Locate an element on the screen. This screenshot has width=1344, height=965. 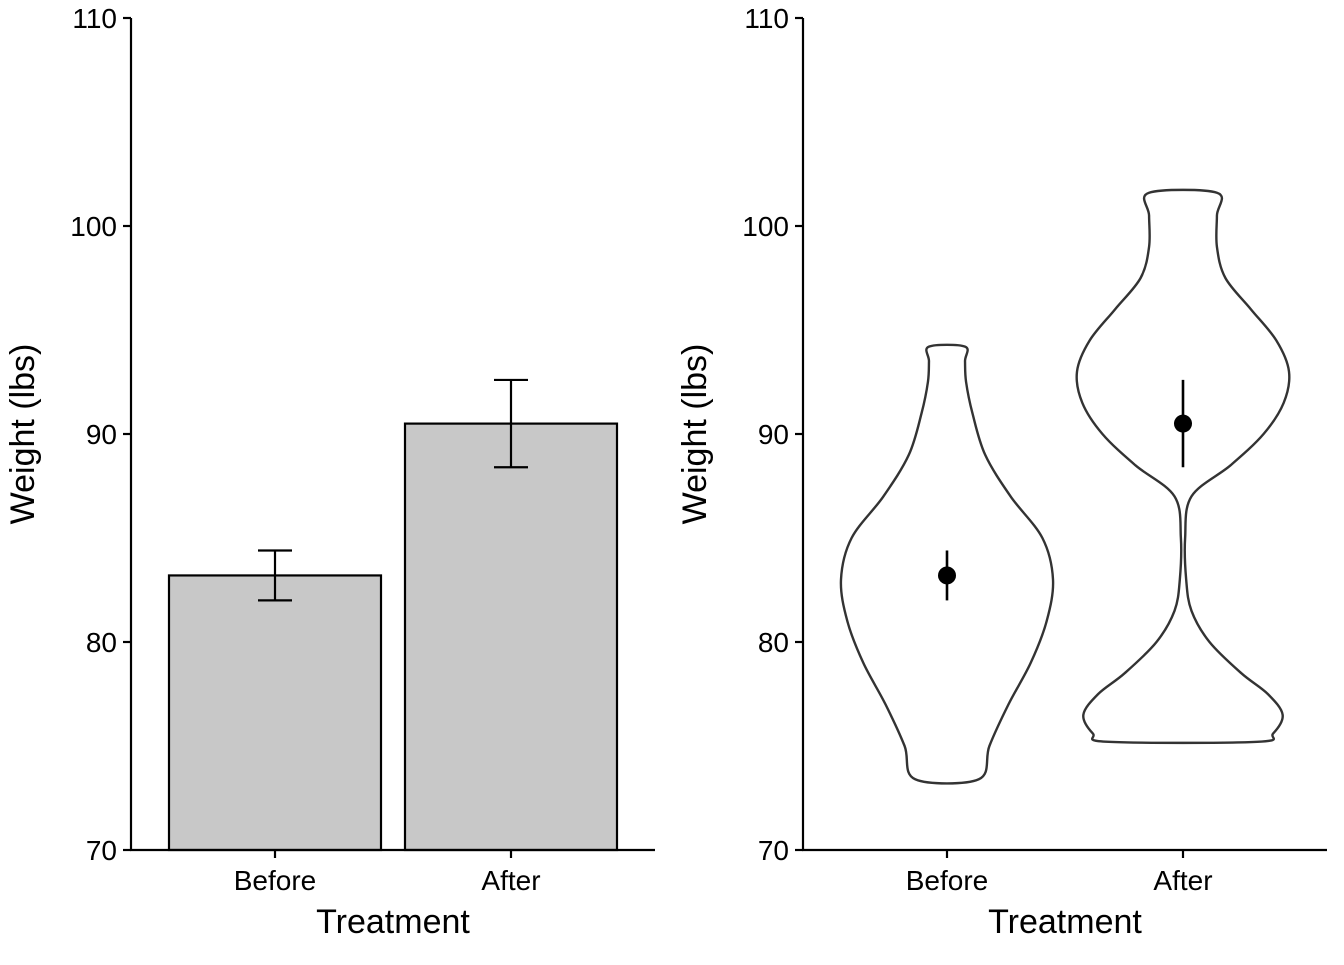
bar-y-axis-title: Weight (lbs) is located at coordinates (23, 434).